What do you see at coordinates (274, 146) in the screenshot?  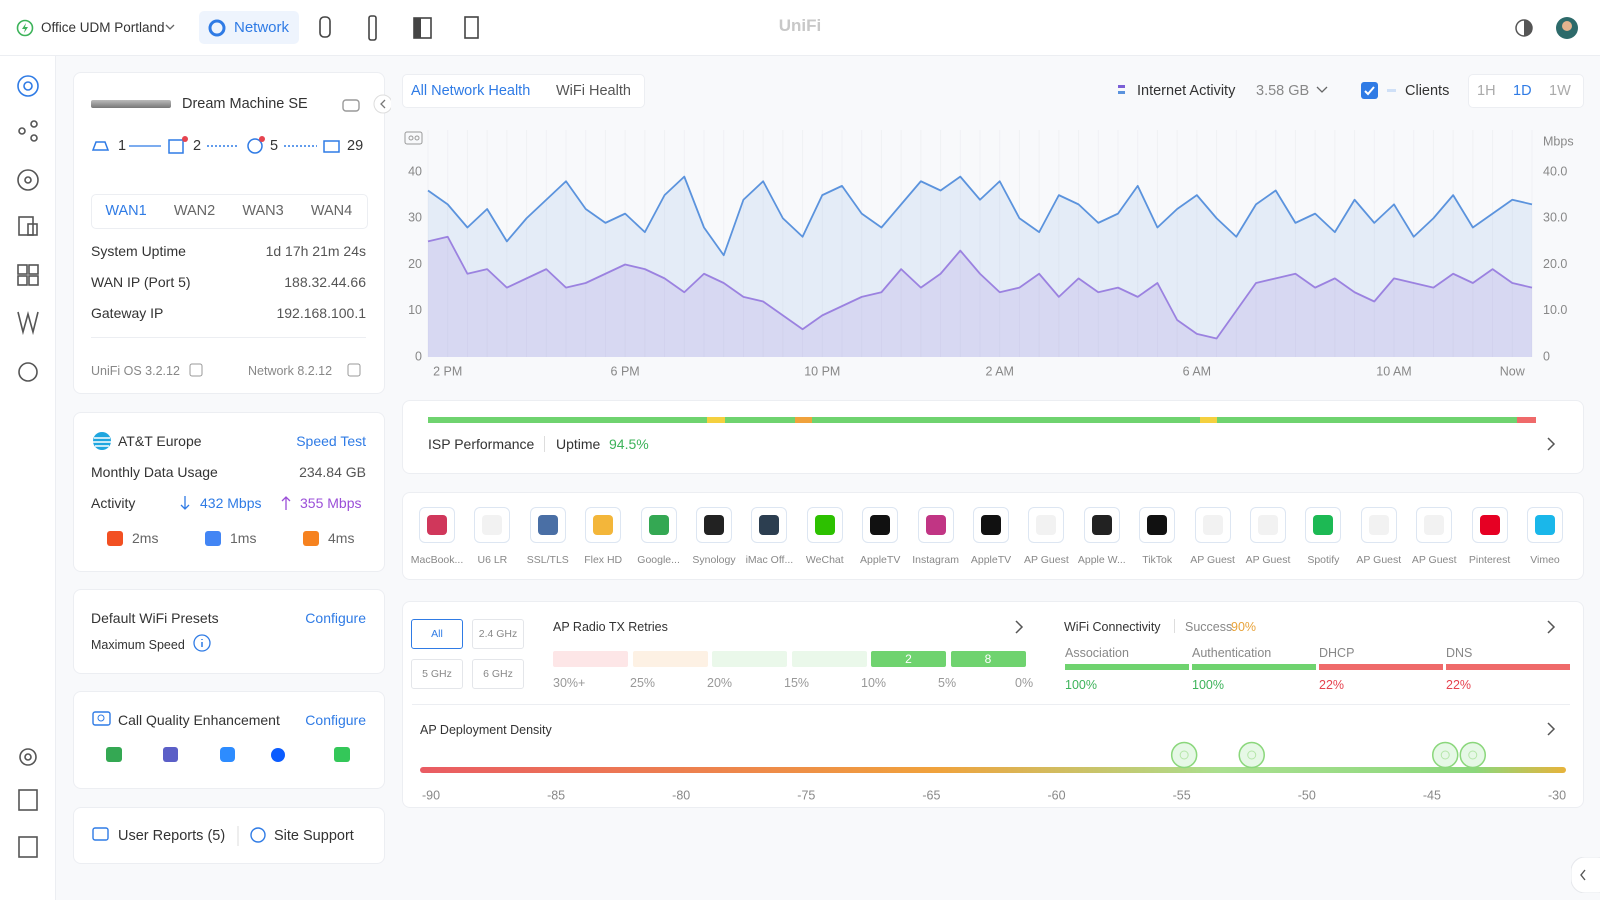 I see `topology-count: 5` at bounding box center [274, 146].